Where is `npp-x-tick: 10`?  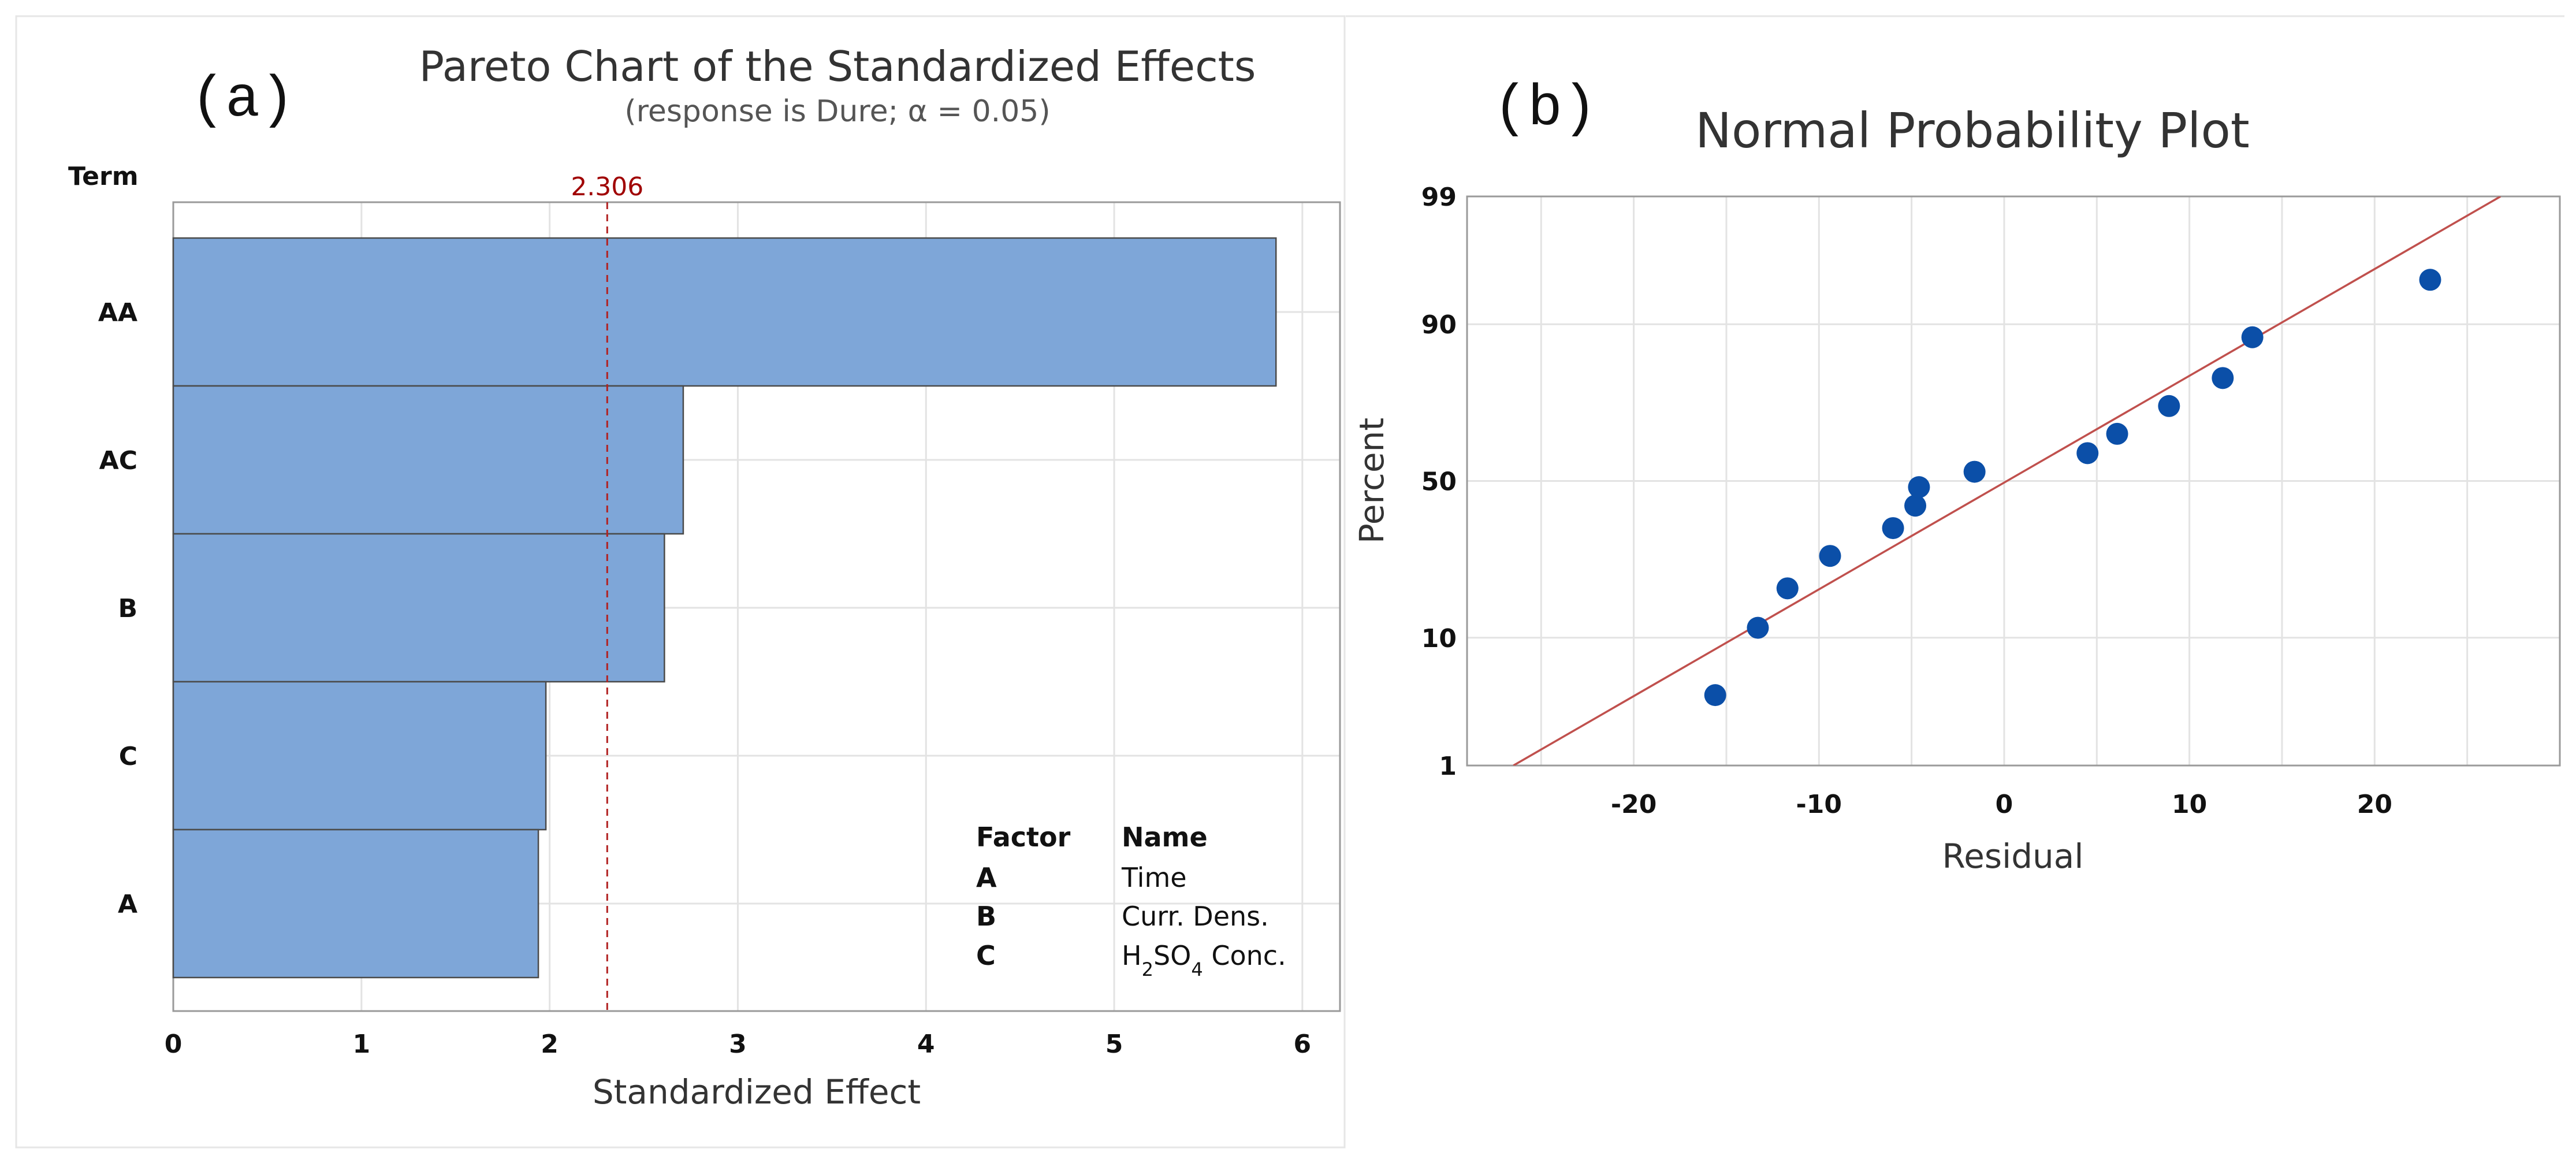 npp-x-tick: 10 is located at coordinates (2189, 804).